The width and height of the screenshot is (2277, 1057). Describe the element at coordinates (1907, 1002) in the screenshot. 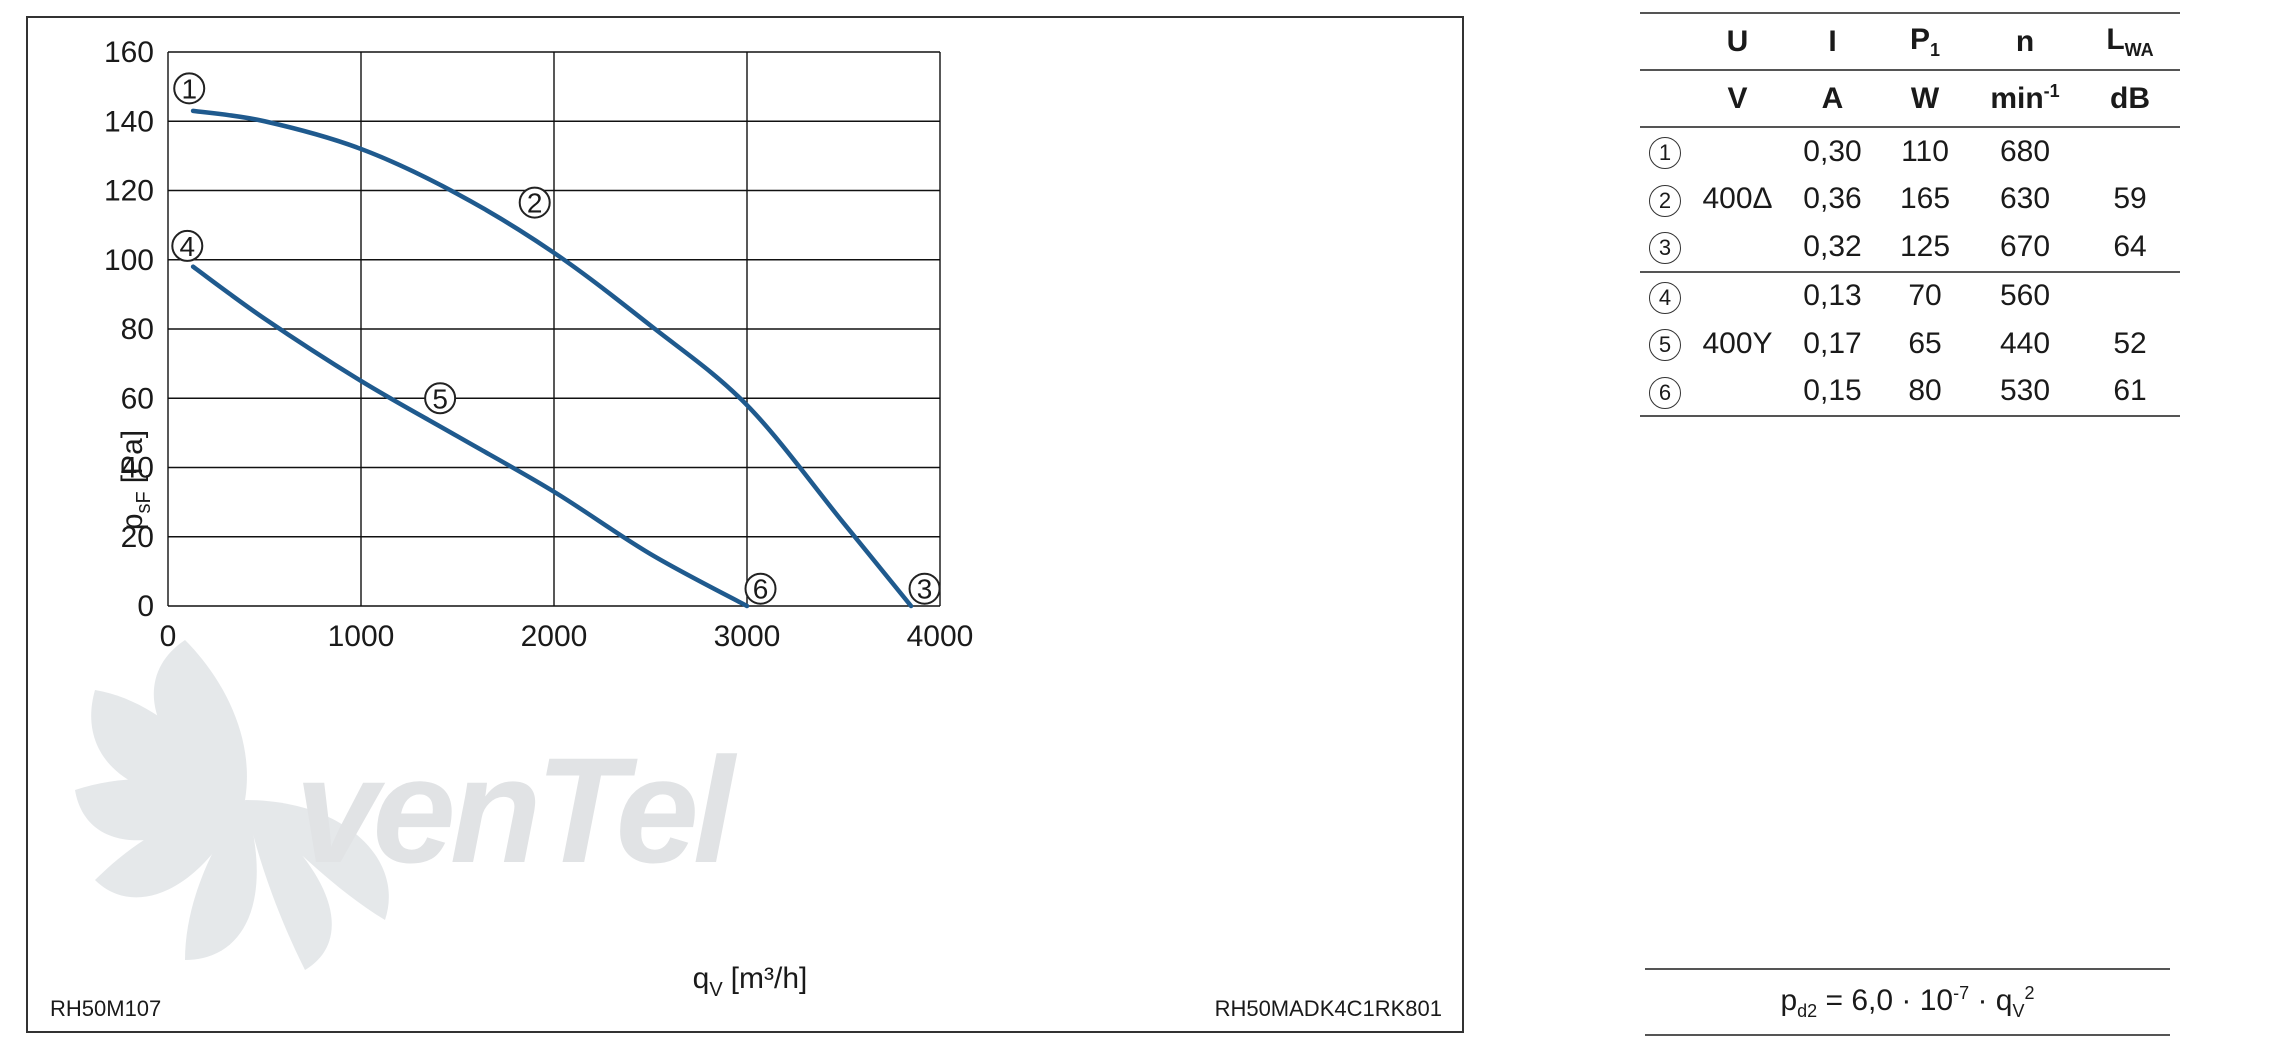

I see `dynamic-pressure-formula: pd2 = 6,0 · 10-7 · qV2` at that location.